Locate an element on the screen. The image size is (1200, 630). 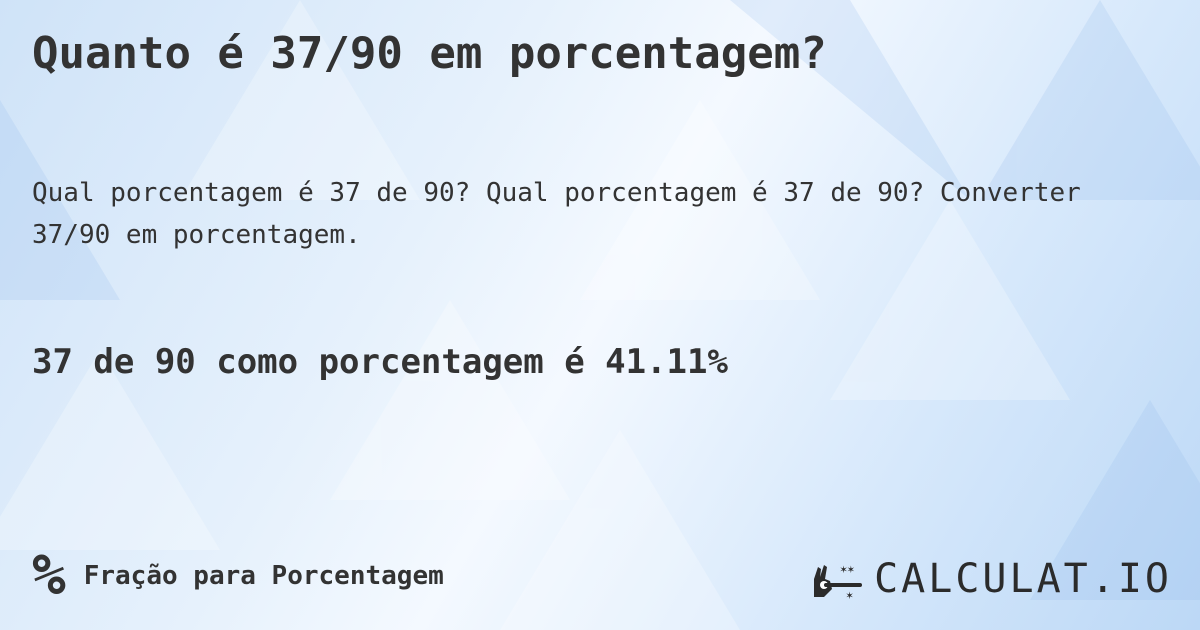
category-label: Fração para Porcentagem is located at coordinates (263, 576).